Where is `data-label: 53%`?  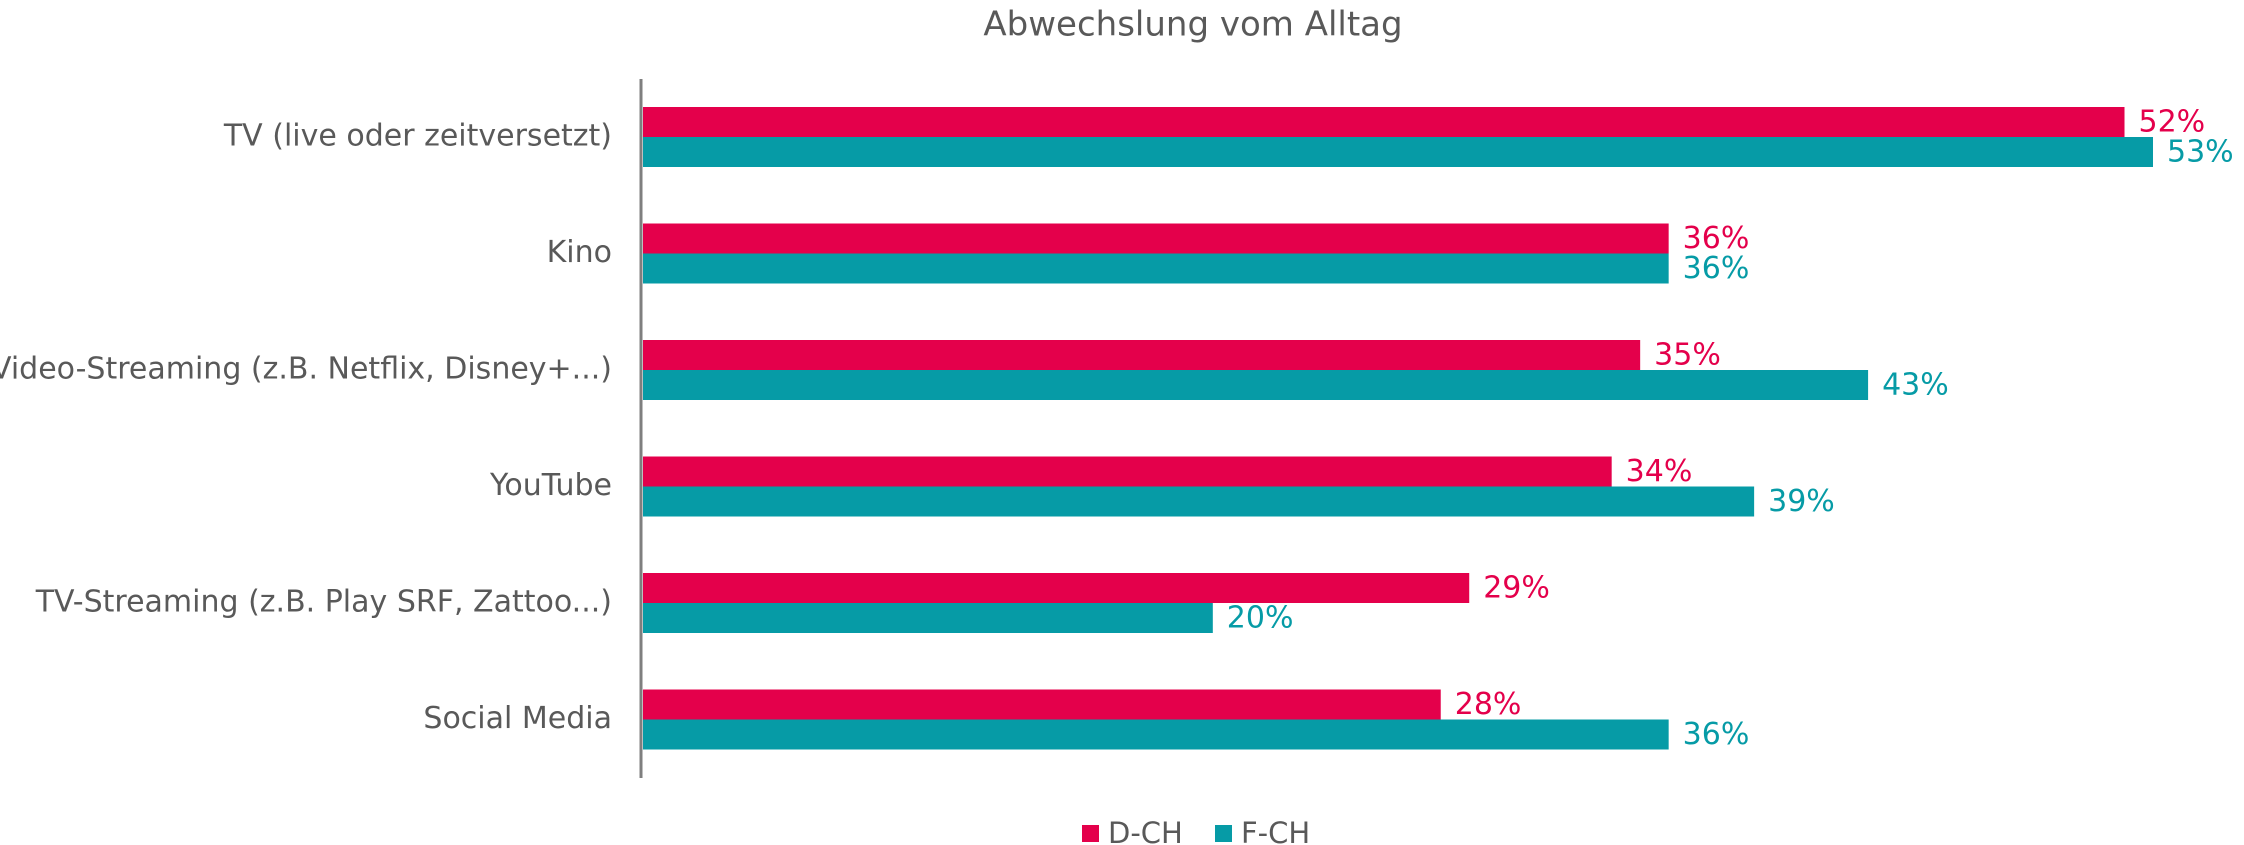
data-label: 53% is located at coordinates (2200, 152).